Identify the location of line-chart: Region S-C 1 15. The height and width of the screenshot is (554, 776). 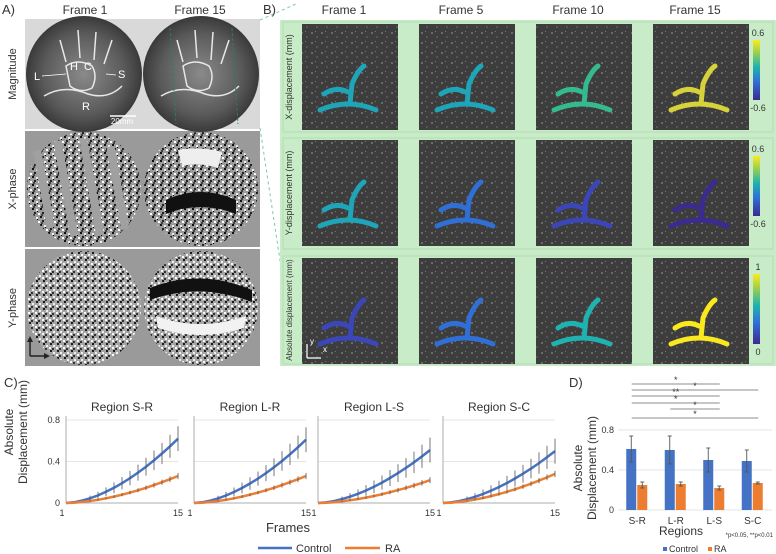
(498, 459).